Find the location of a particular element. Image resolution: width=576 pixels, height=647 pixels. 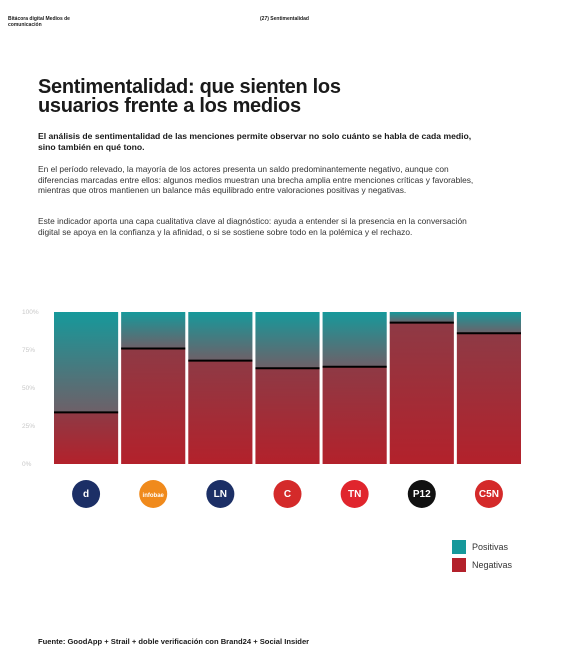

y-tick-label: 50% is located at coordinates (28, 388).